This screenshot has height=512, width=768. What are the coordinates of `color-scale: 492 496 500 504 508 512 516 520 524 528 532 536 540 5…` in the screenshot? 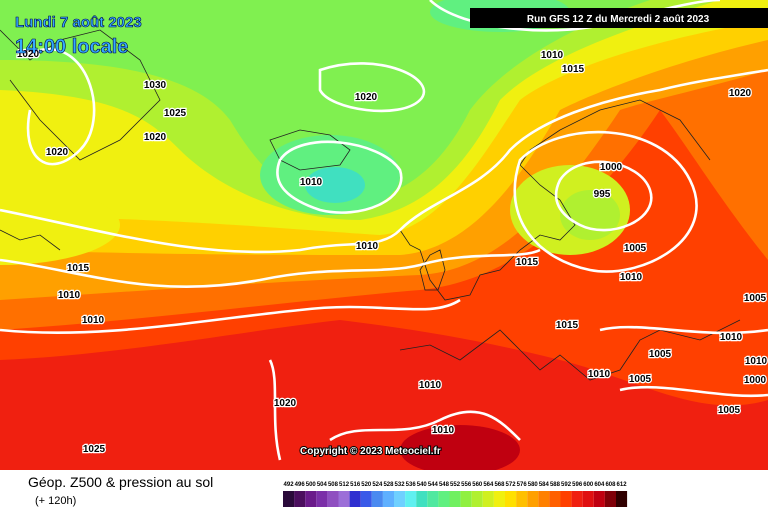 It's located at (455, 494).